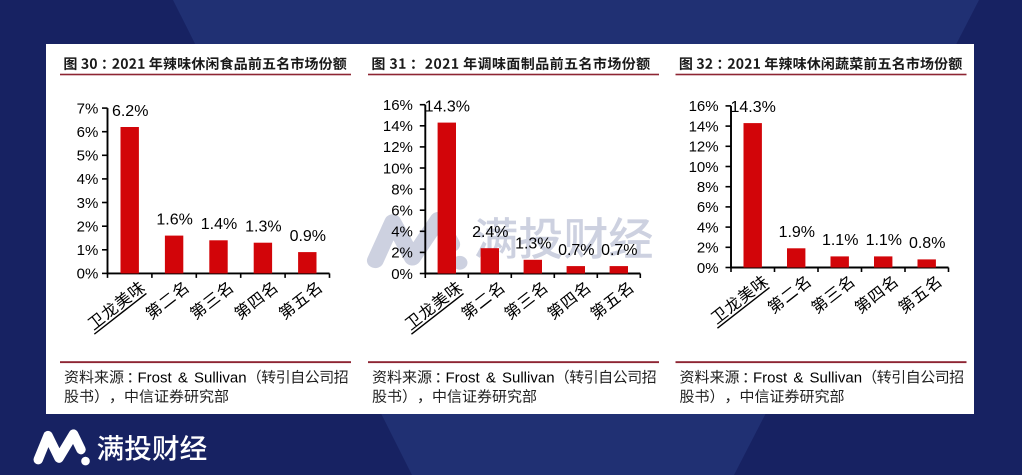  What do you see at coordinates (797, 232) in the screenshot?
I see `svg-text: 1.9%` at bounding box center [797, 232].